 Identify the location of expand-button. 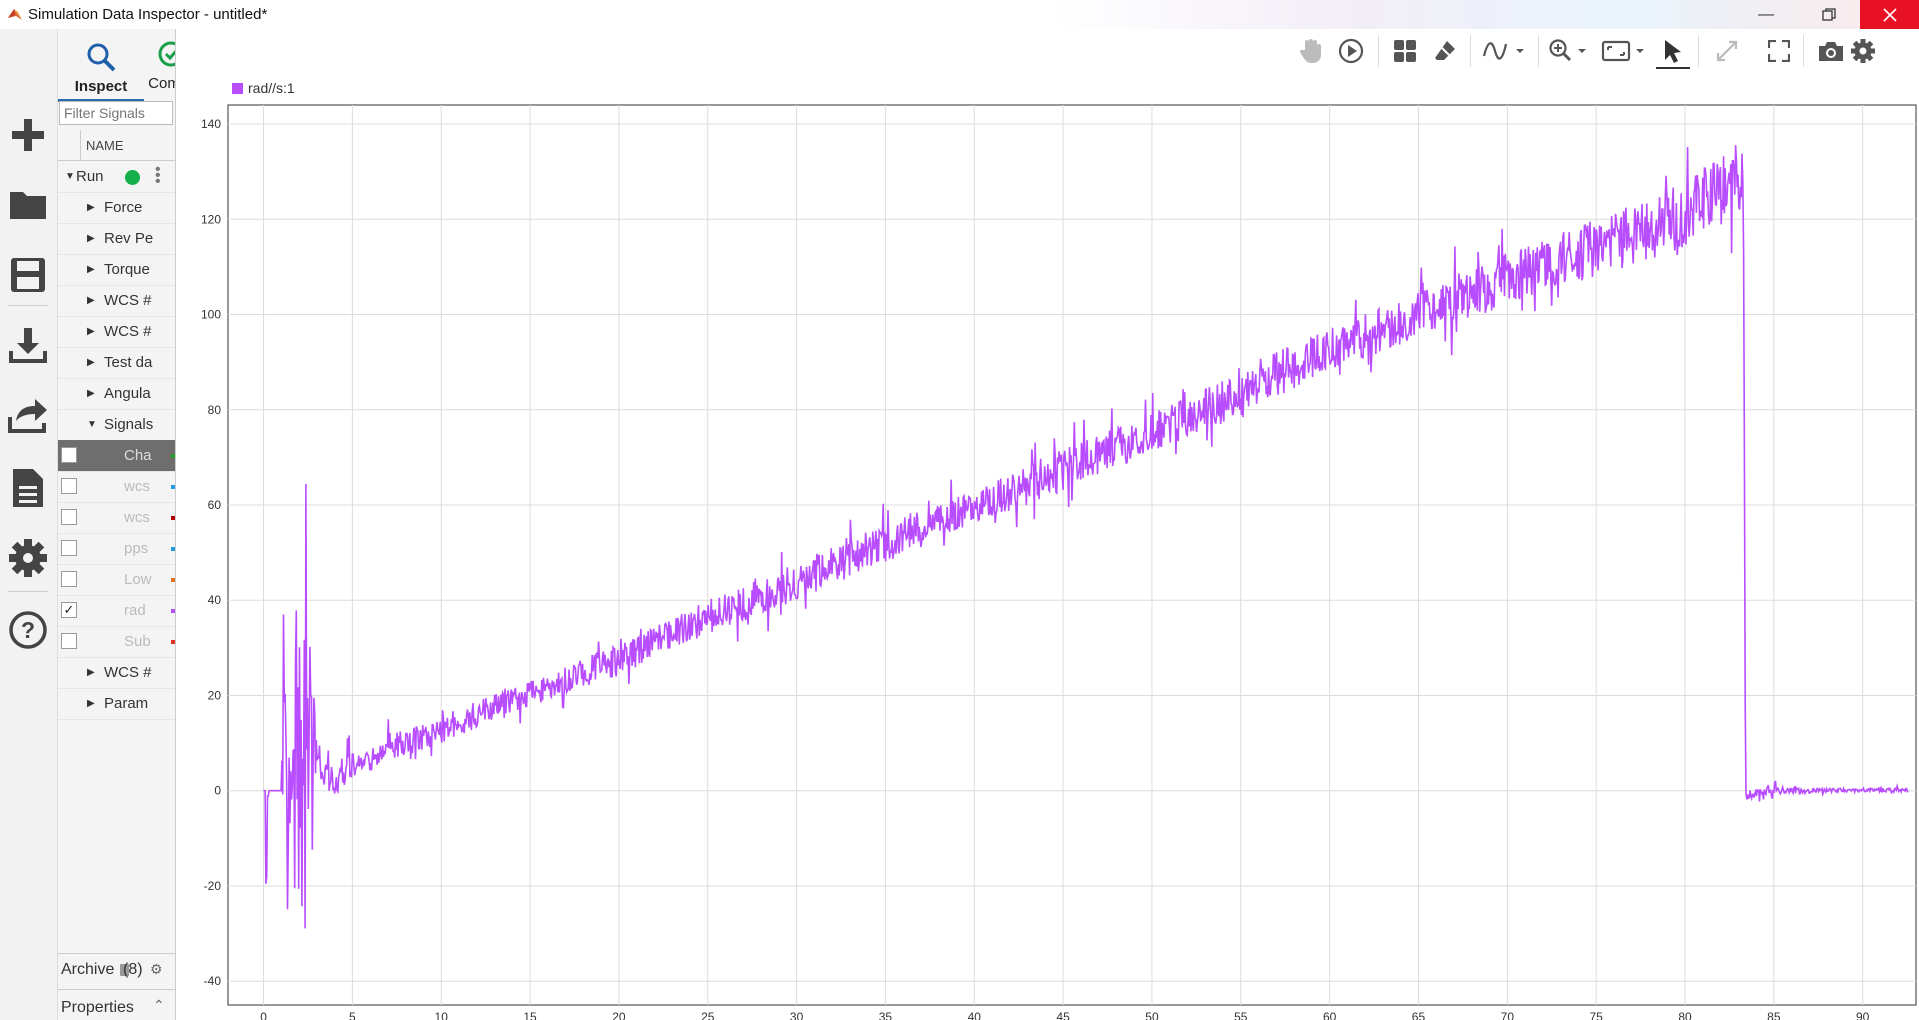
(1727, 51).